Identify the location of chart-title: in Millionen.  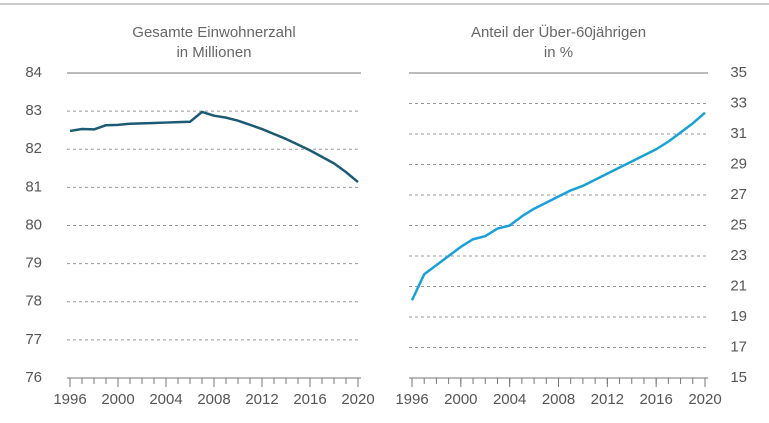
(213, 52).